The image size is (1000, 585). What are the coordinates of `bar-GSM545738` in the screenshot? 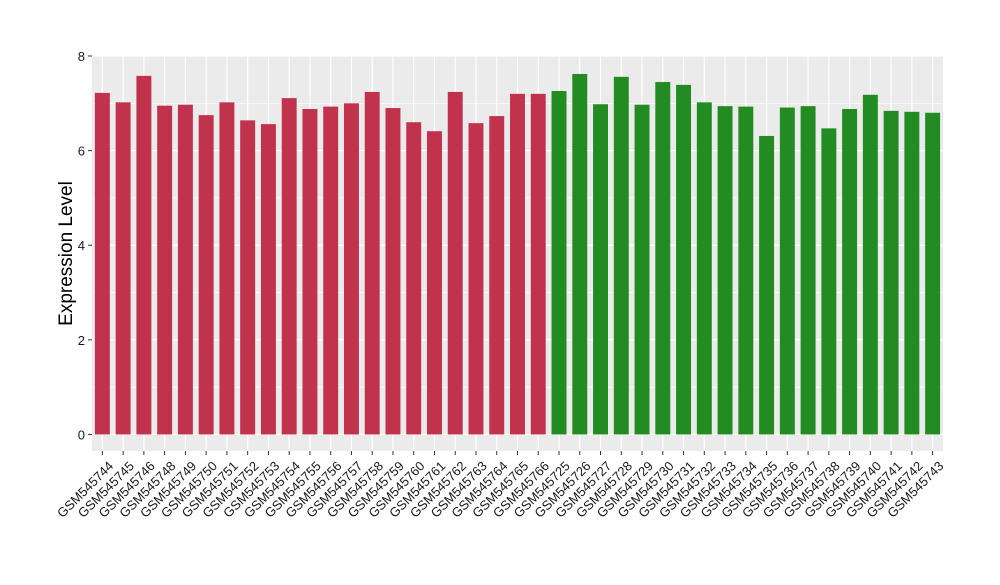 It's located at (829, 281).